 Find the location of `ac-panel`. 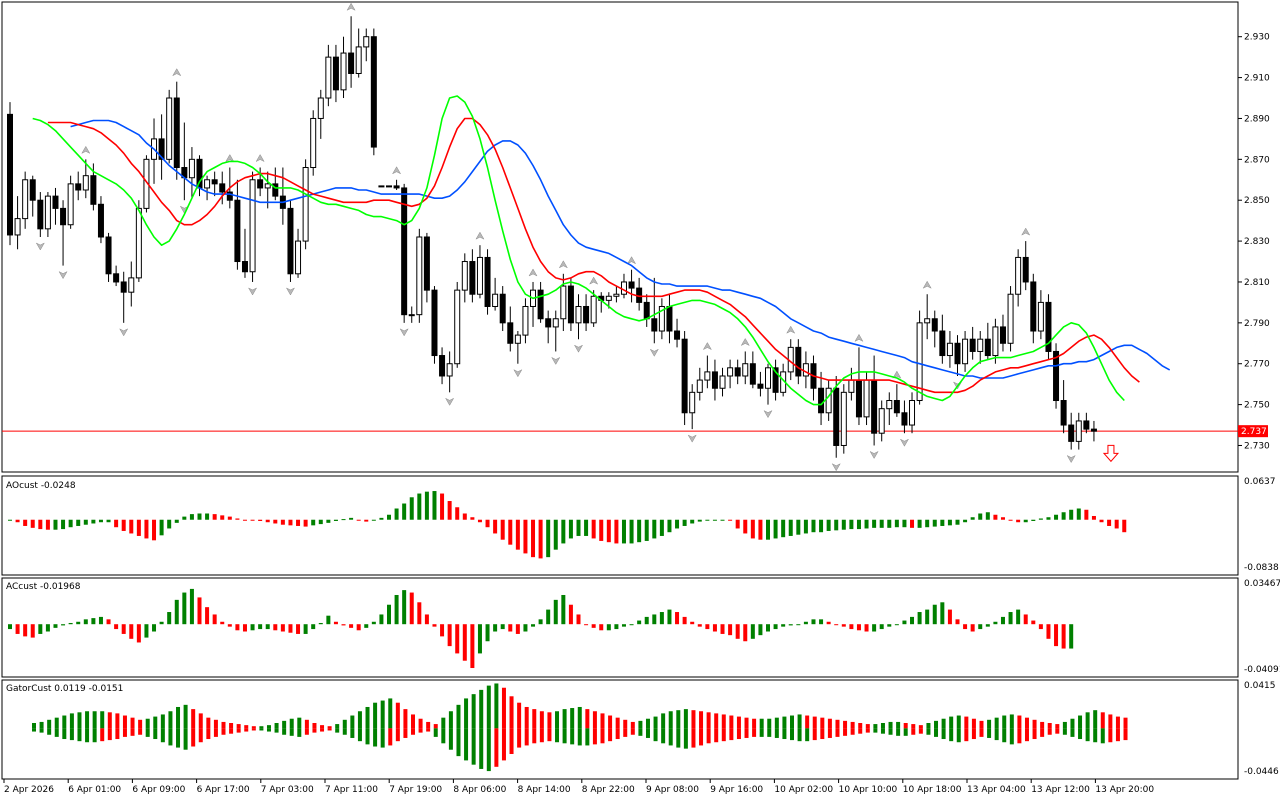

ac-panel is located at coordinates (541, 628).